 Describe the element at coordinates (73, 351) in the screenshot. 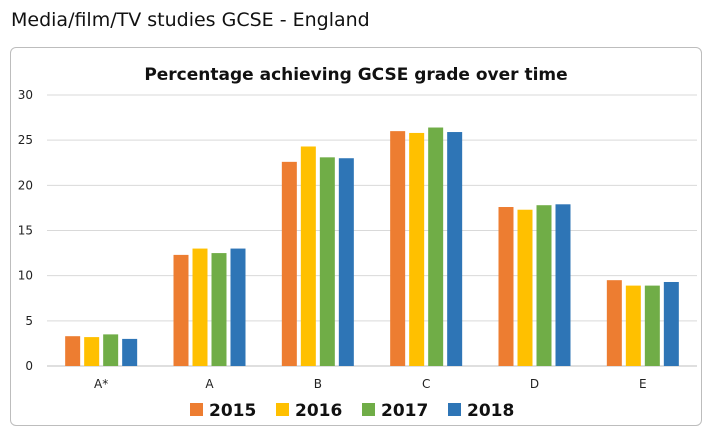

I see `bar-2015-A*` at that location.